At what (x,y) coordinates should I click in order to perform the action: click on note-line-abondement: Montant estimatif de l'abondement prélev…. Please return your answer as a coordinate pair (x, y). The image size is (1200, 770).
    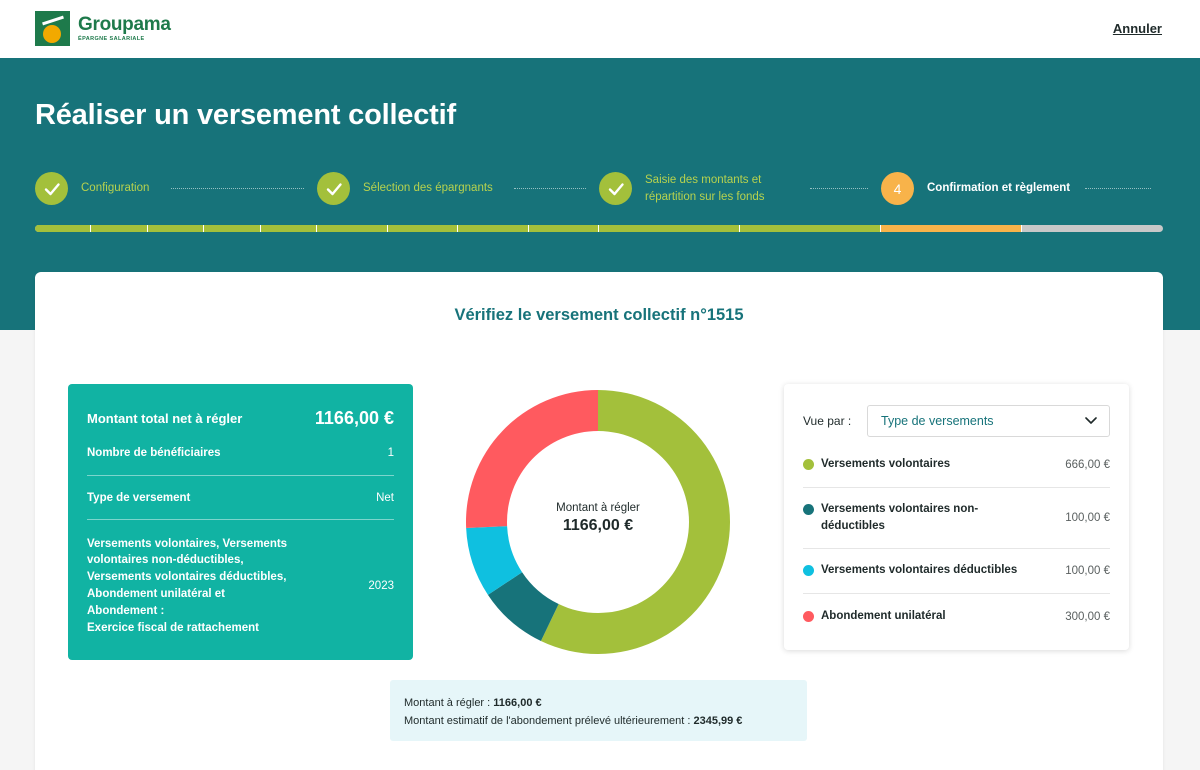
    Looking at the image, I should click on (573, 720).